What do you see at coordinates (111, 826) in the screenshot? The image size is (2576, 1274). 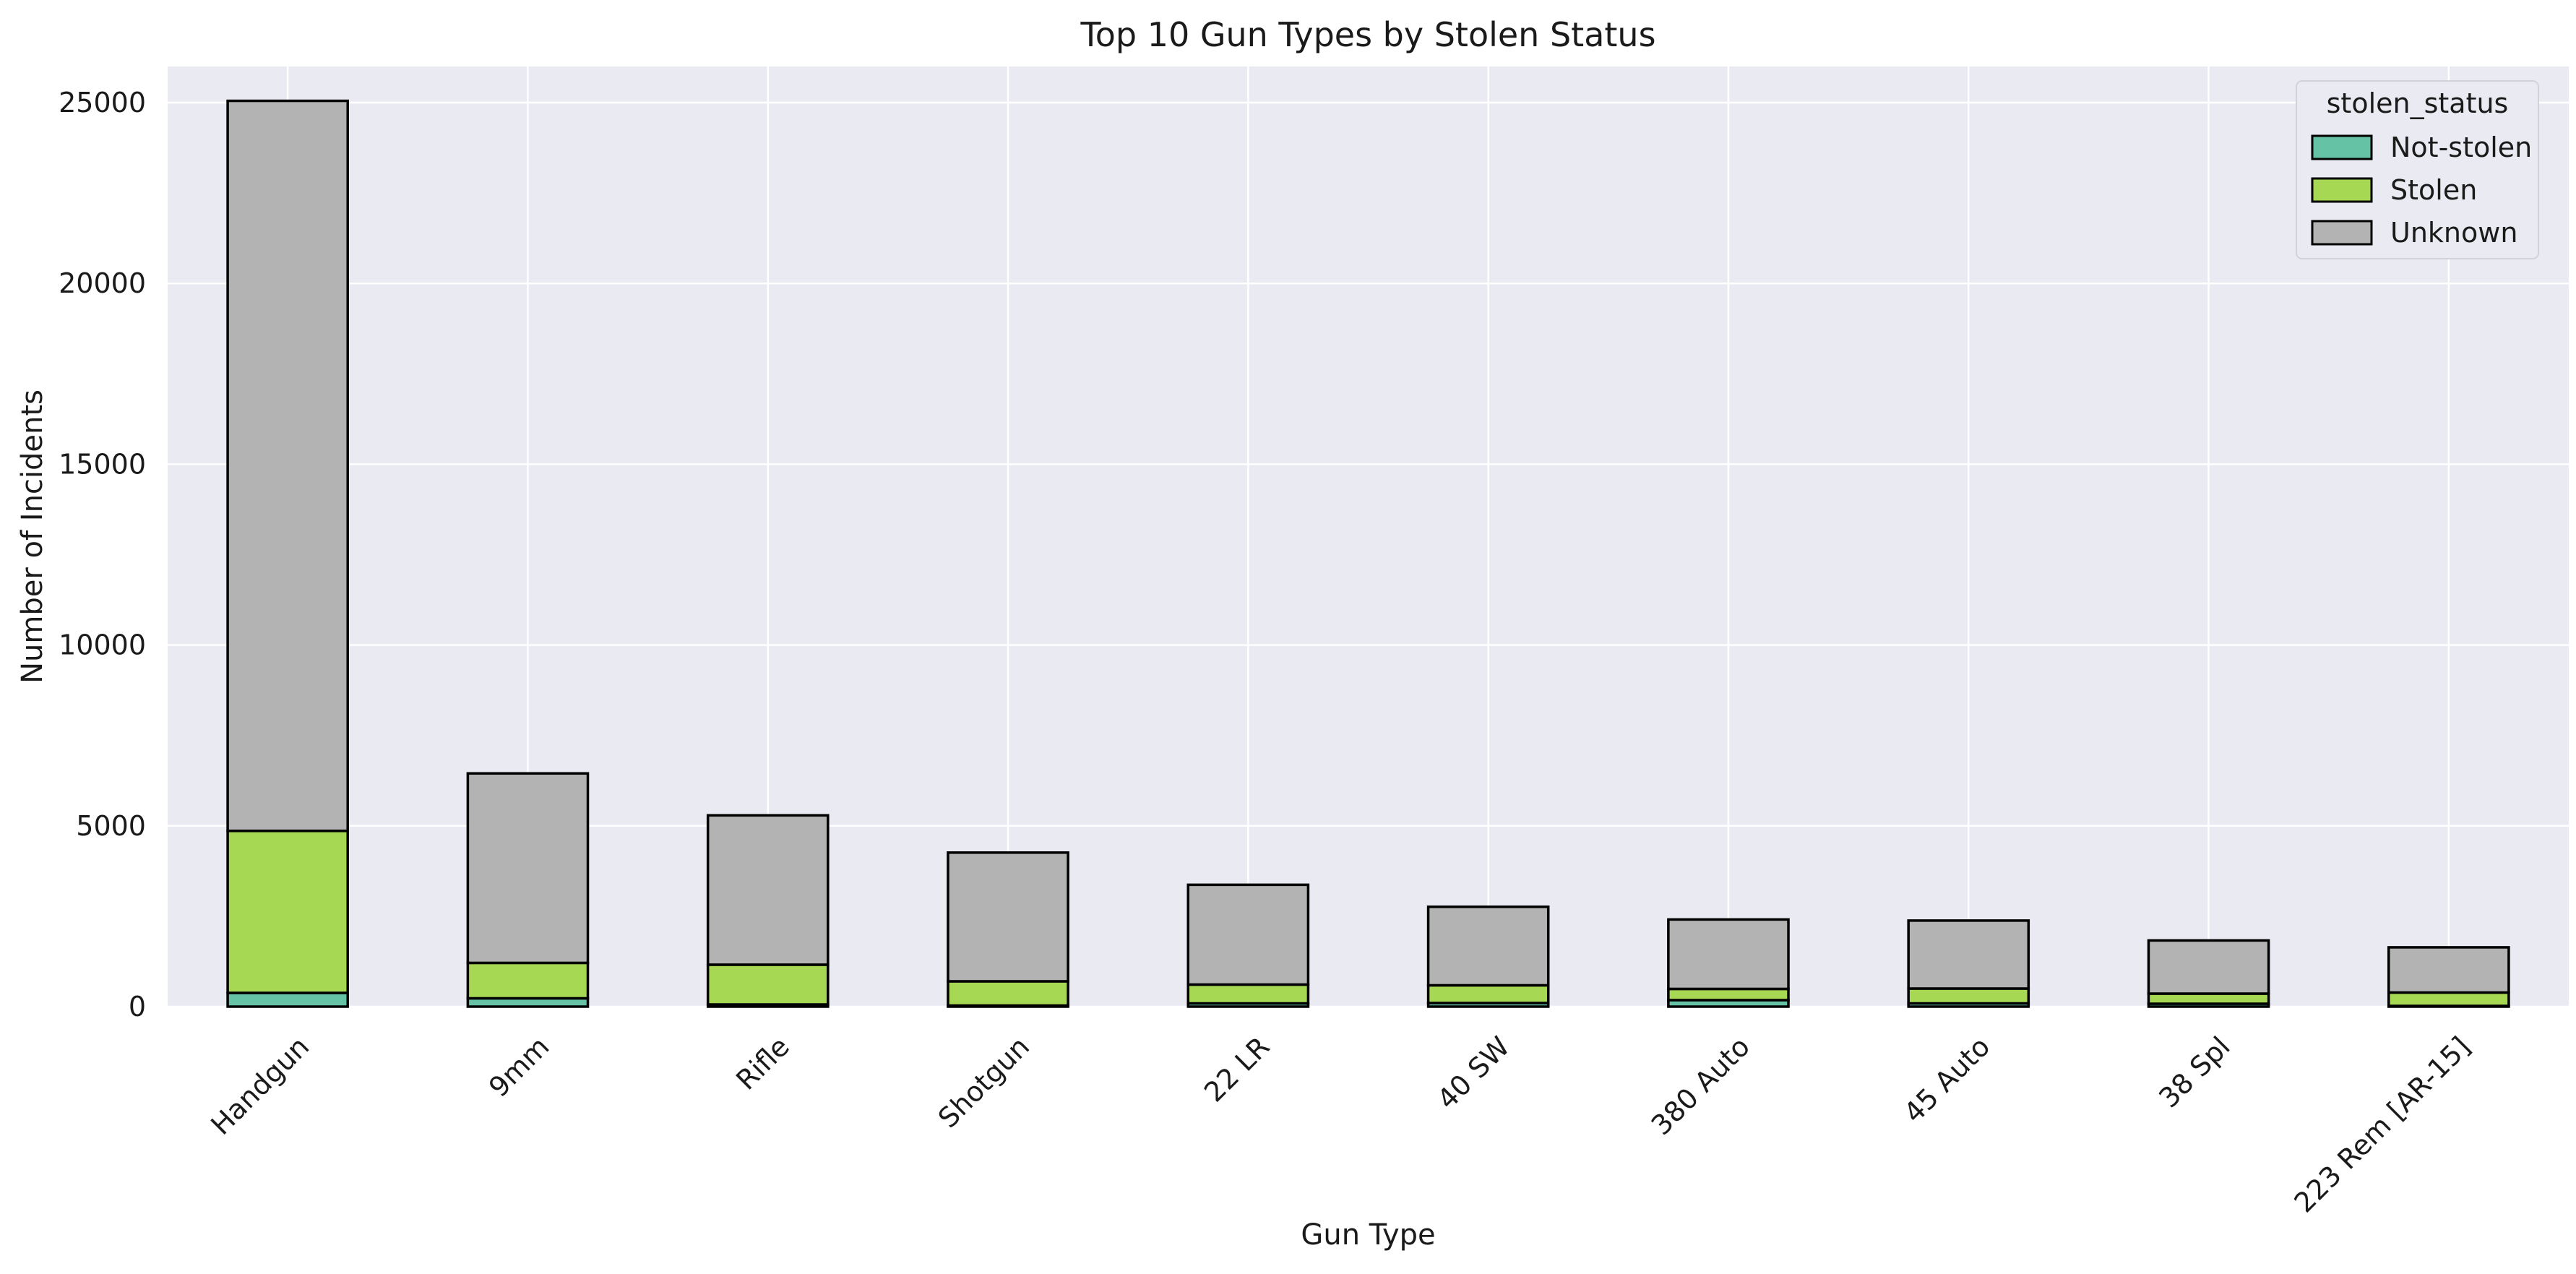 I see `y-tick-label: 5000` at bounding box center [111, 826].